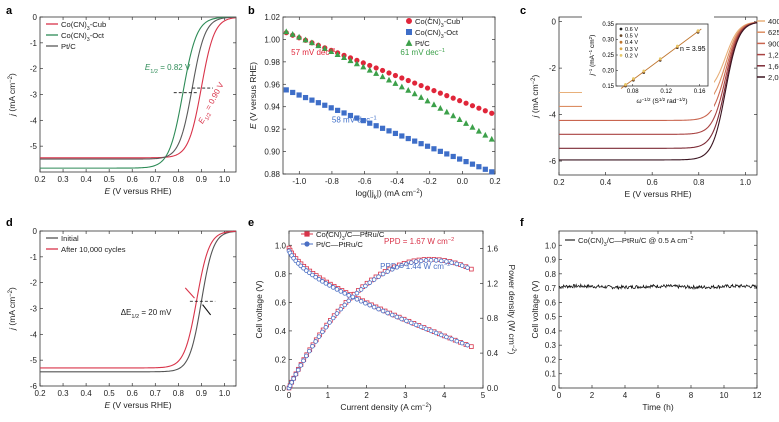  I want to click on legend-label: Co(CN)3/C—PtRu/C @ 0.5 A cm−2, so click(636, 242).